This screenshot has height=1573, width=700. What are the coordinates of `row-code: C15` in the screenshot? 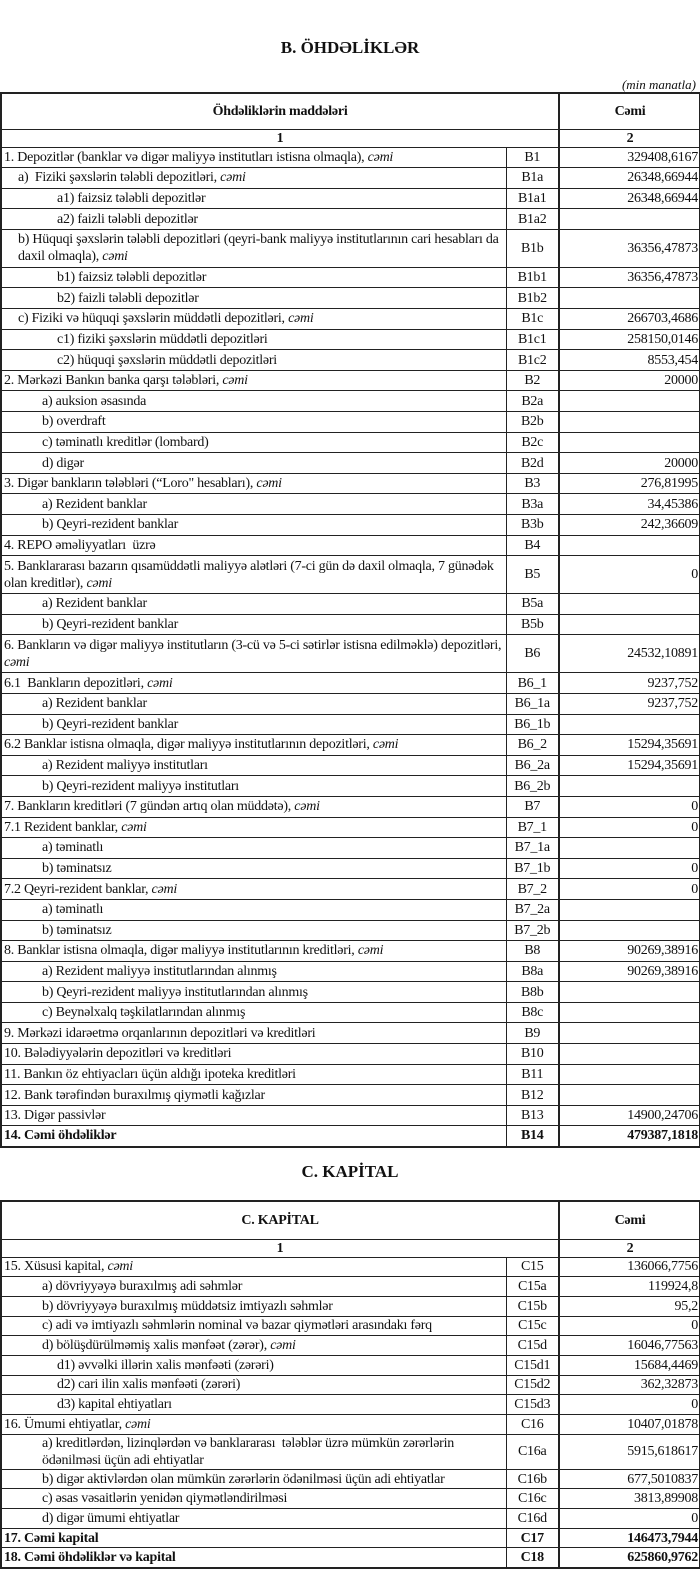 It's located at (532, 1267).